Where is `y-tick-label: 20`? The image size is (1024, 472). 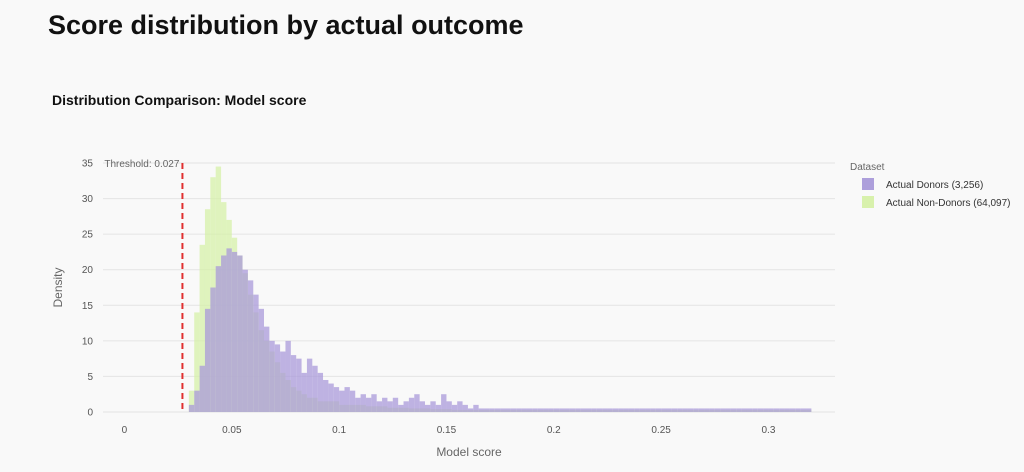
y-tick-label: 20 is located at coordinates (88, 270).